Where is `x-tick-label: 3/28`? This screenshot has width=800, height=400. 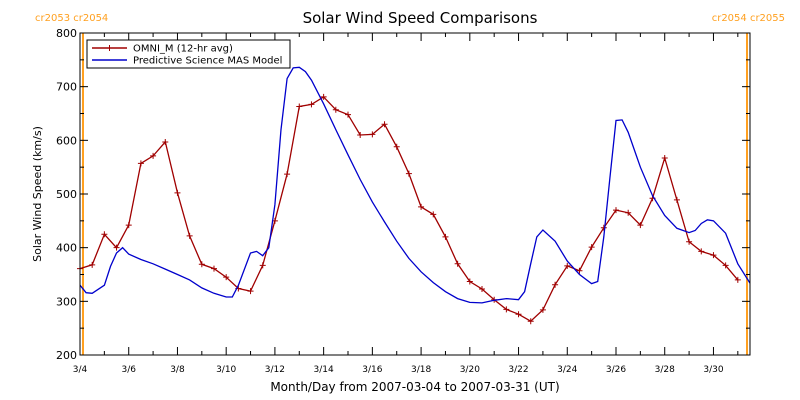 x-tick-label: 3/28 is located at coordinates (665, 370).